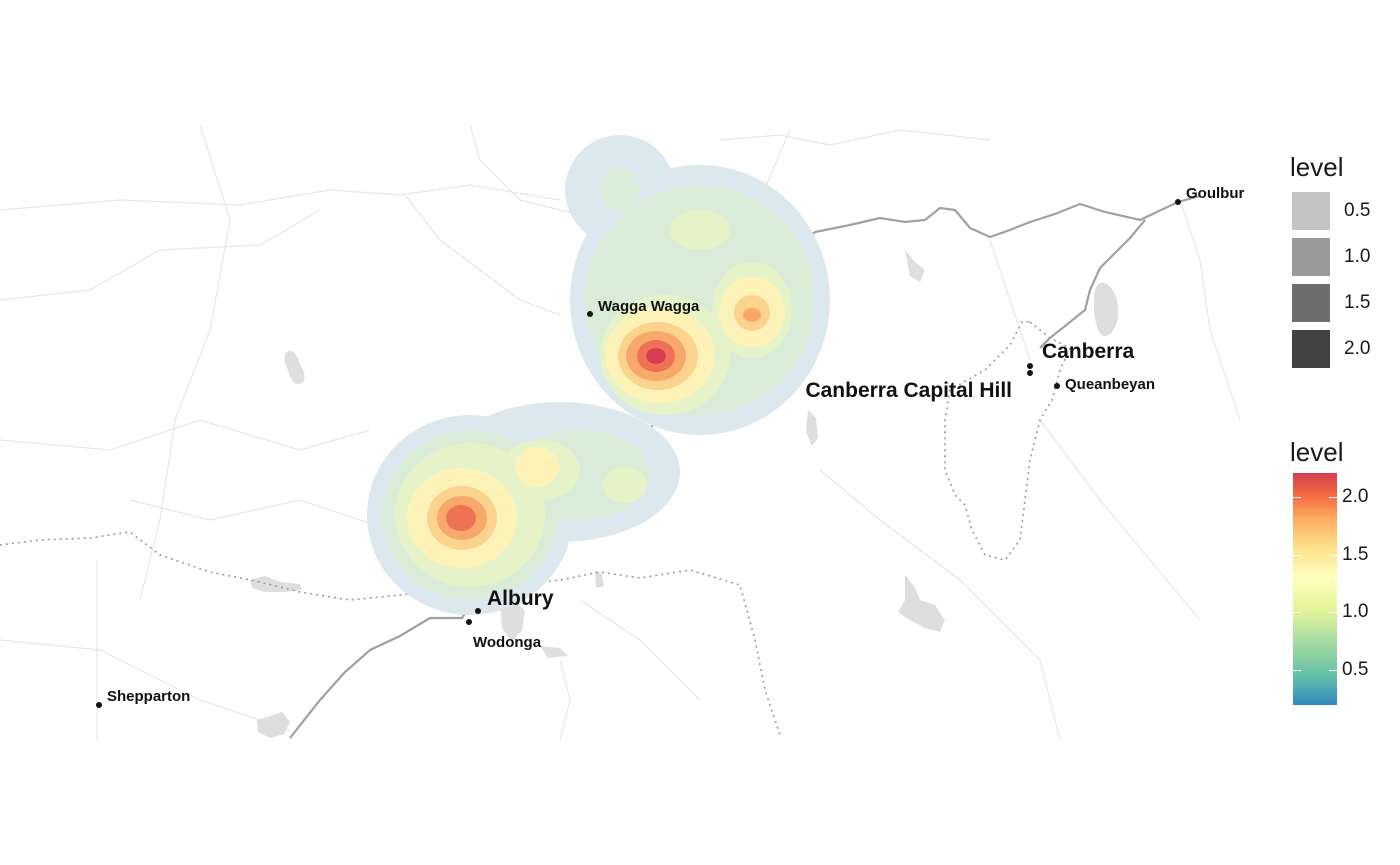 This screenshot has height=865, width=1400. Describe the element at coordinates (1030, 373) in the screenshot. I see `canberra-capital-hill-dot` at that location.